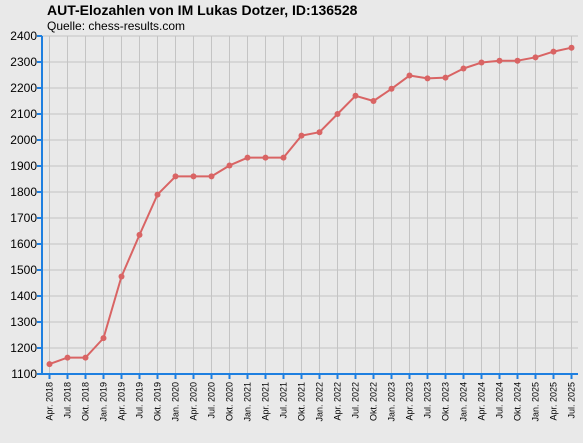 The height and width of the screenshot is (443, 583). Describe the element at coordinates (356, 400) in the screenshot. I see `x-tick-label: Jul. 2022` at that location.